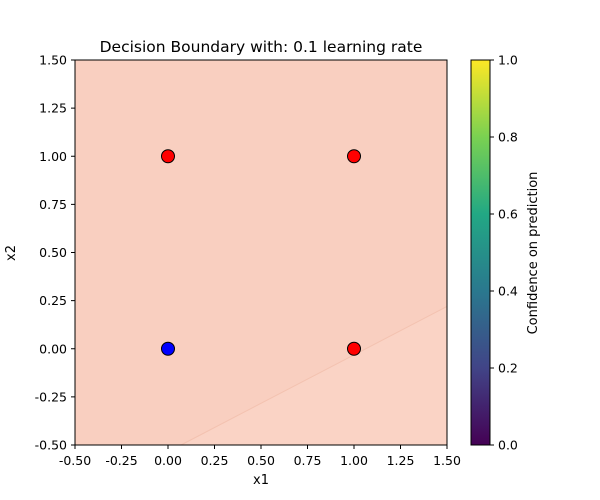 The width and height of the screenshot is (600, 500). I want to click on x-tick-label: -0.25, so click(121, 460).